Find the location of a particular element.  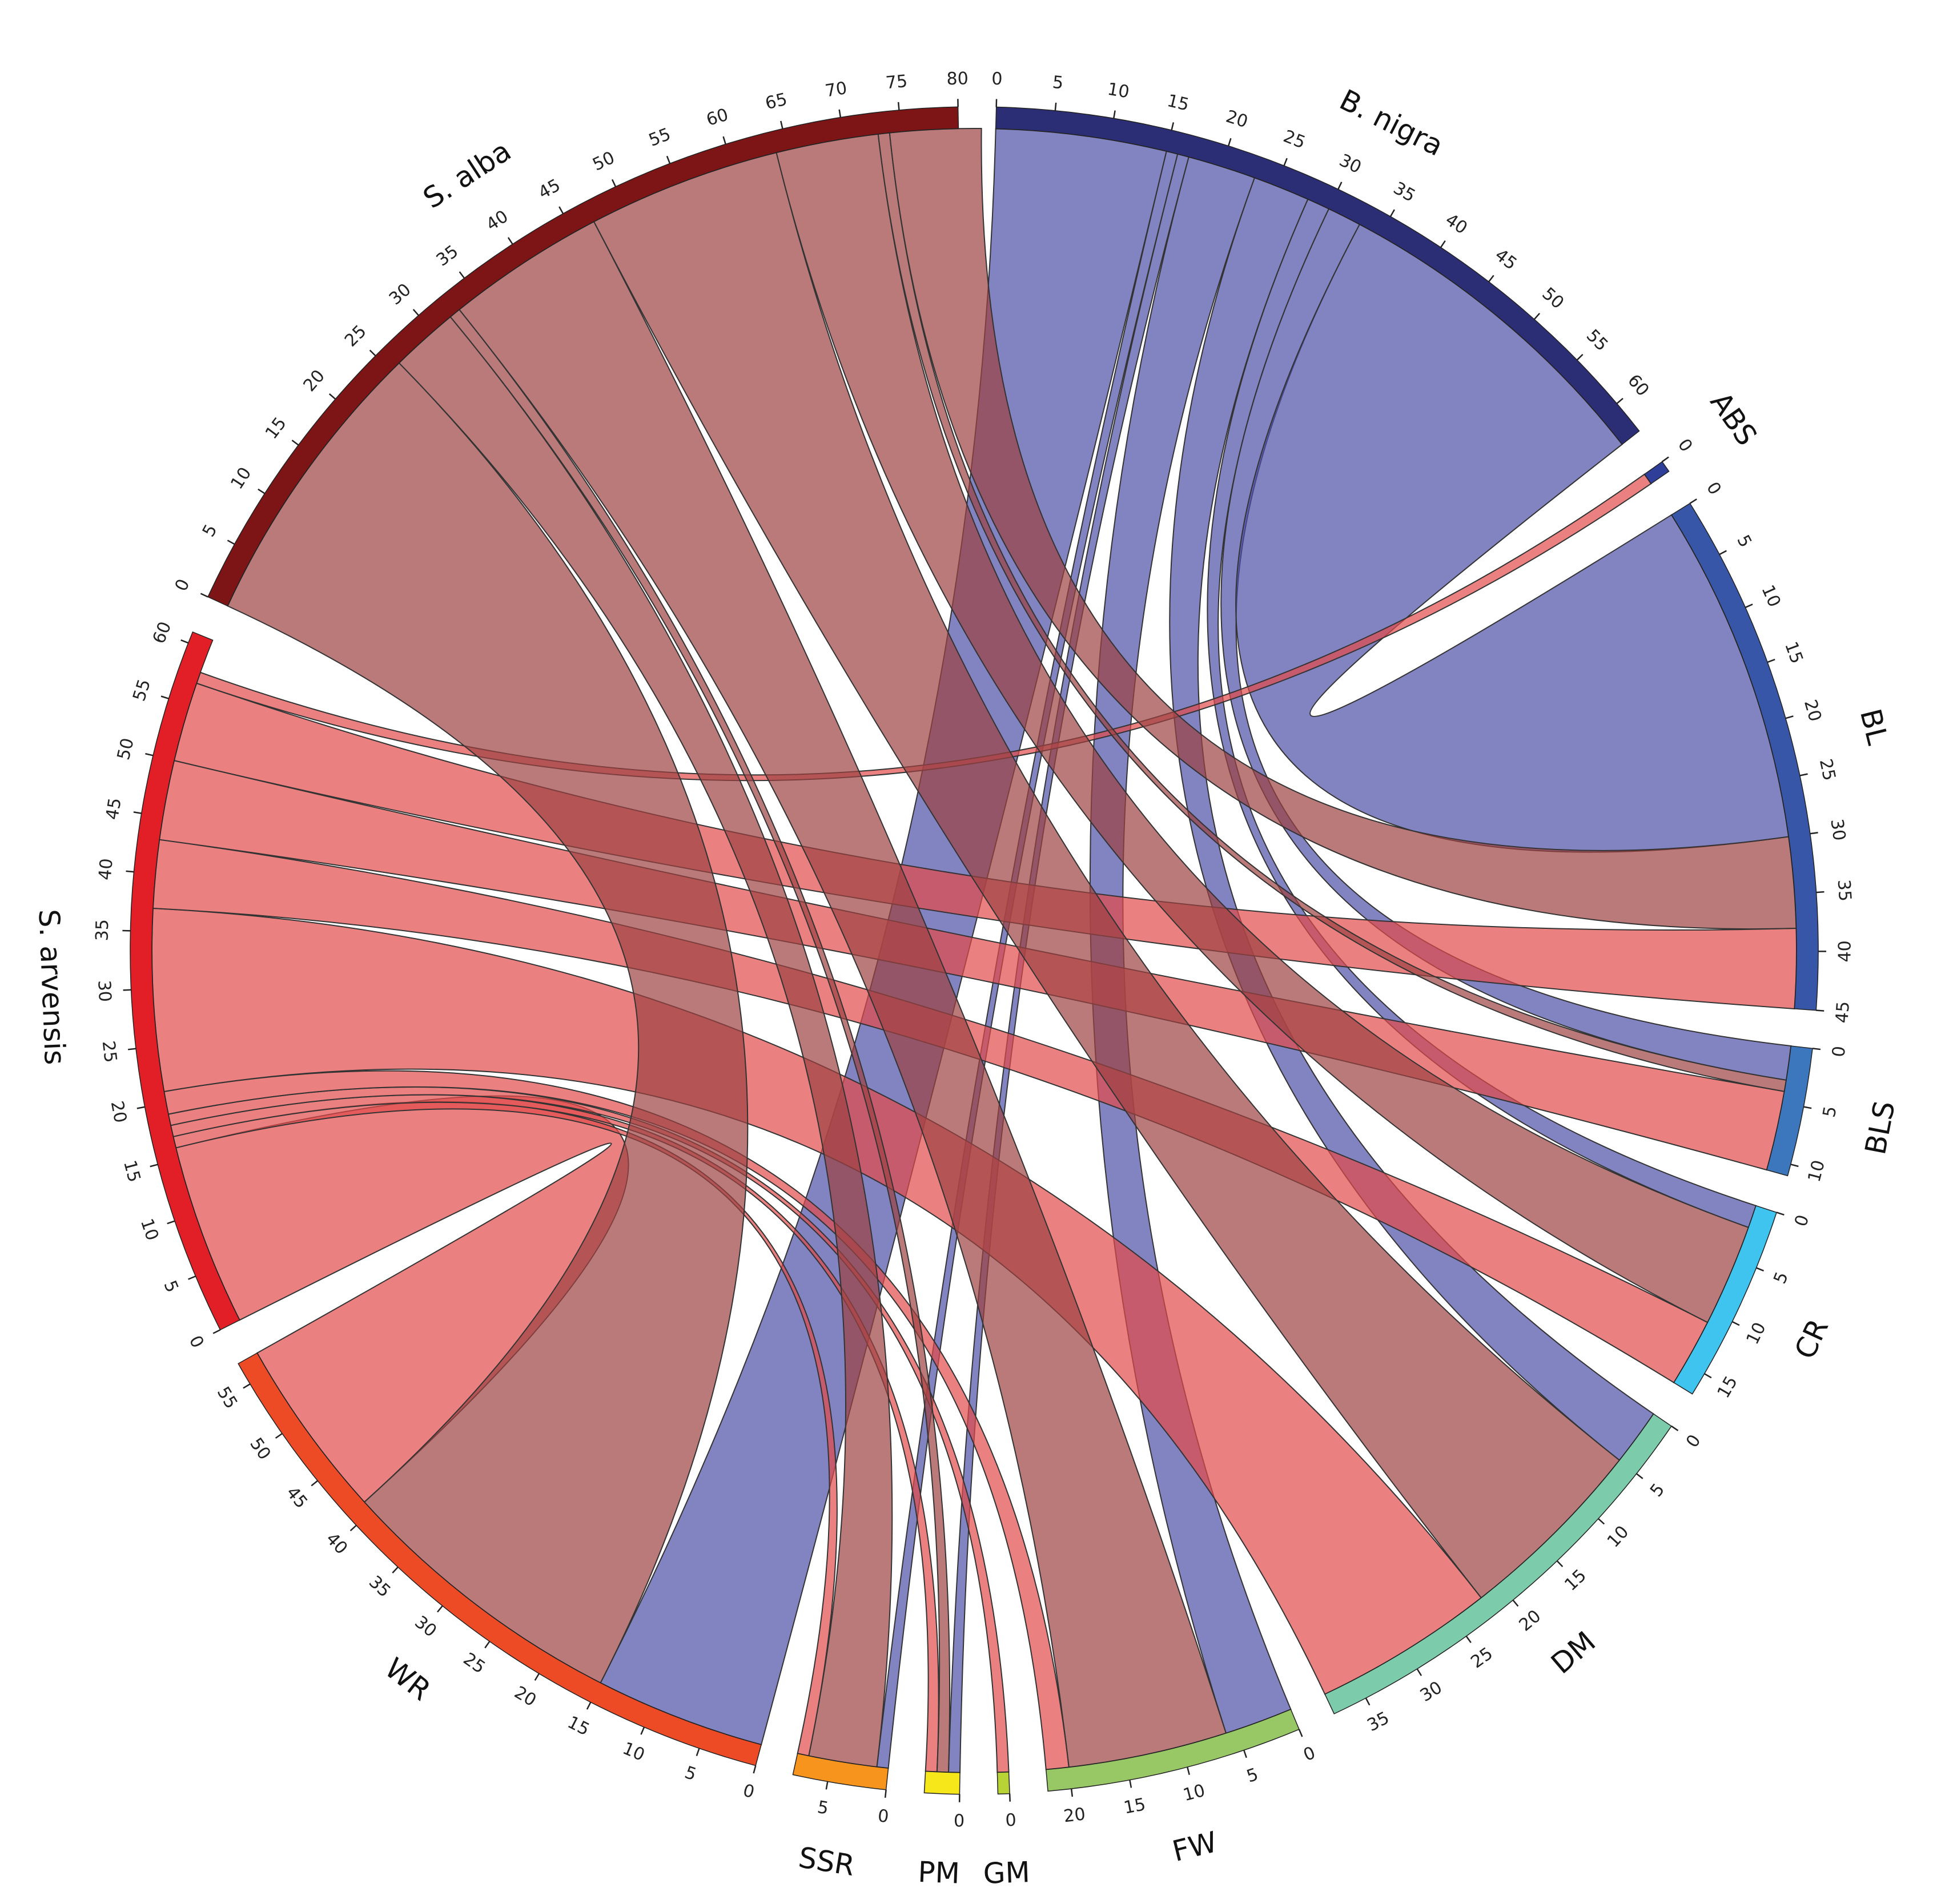

tick-label: 45 is located at coordinates (549, 189).